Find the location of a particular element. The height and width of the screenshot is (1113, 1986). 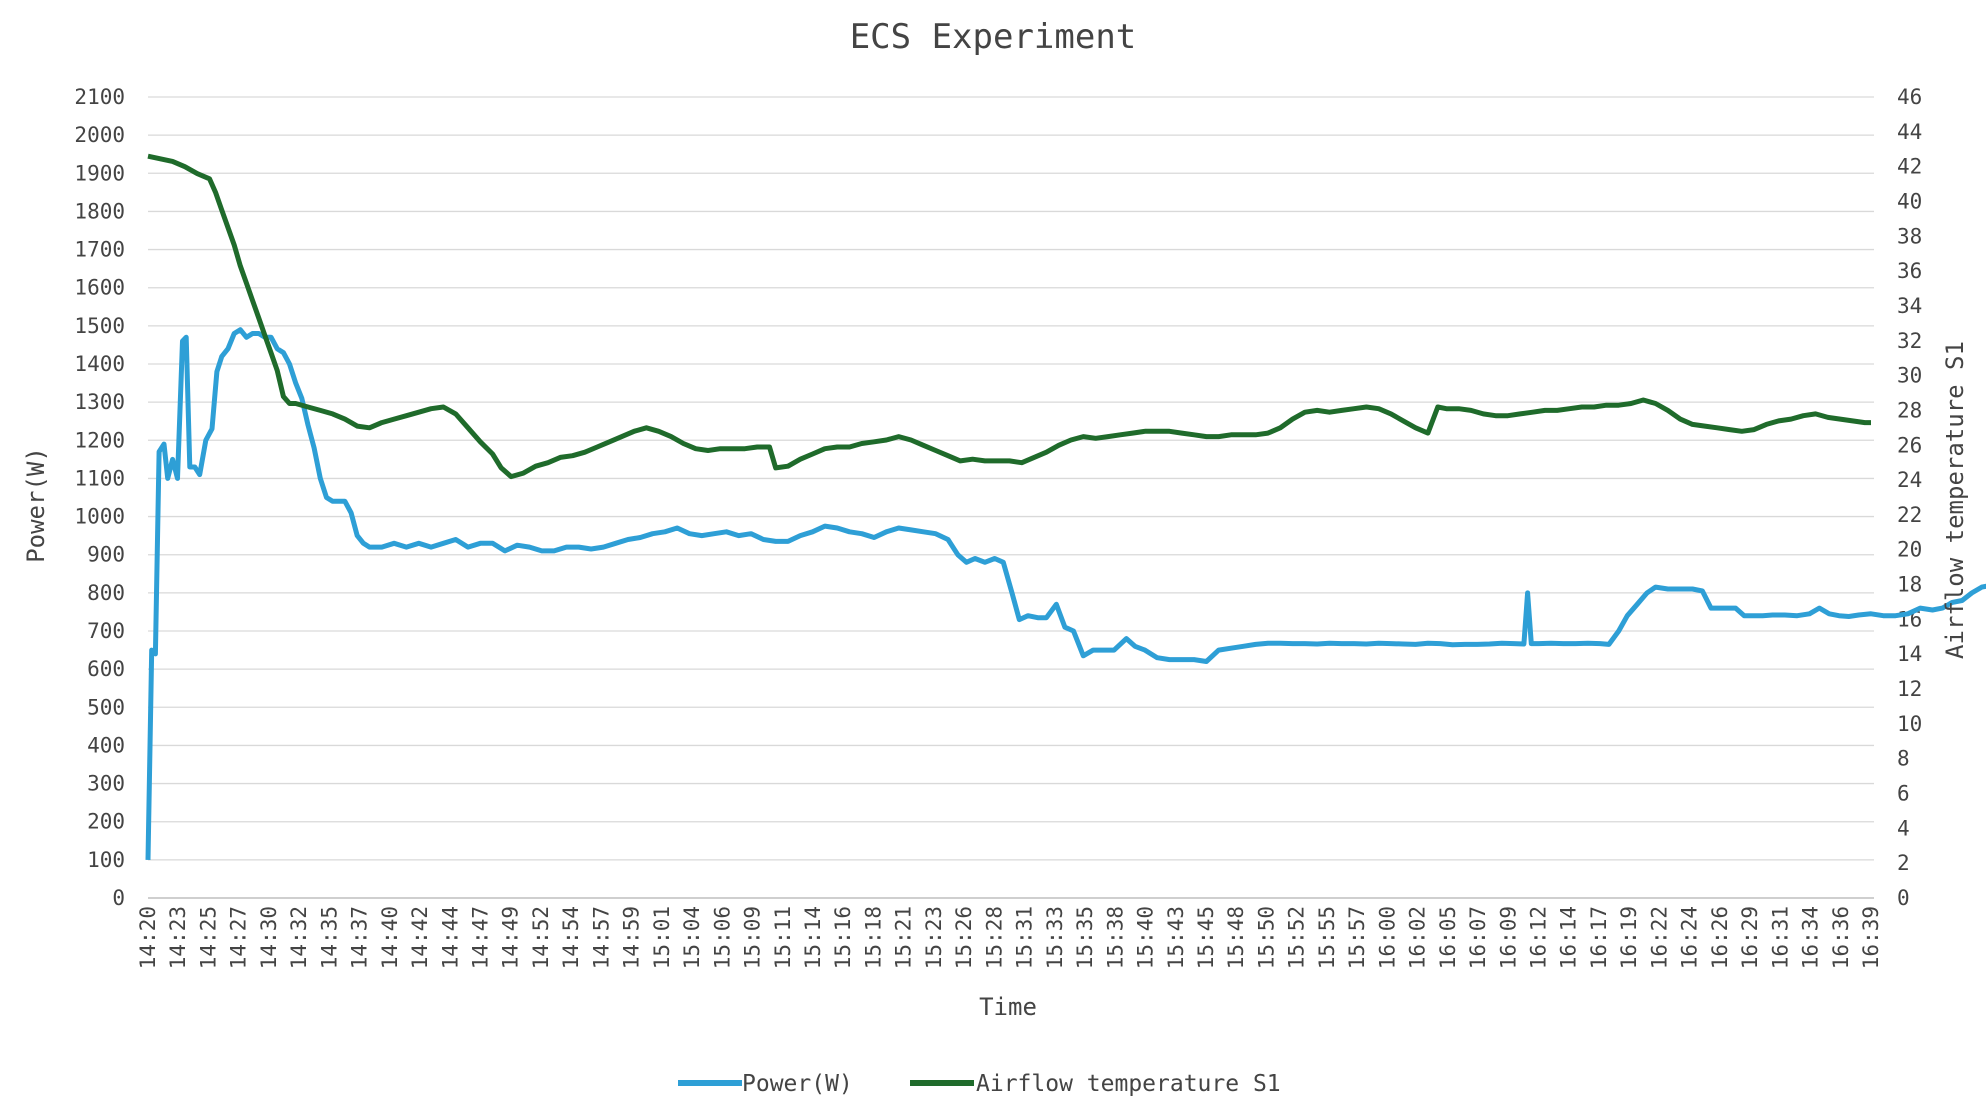

y-right-tick-7: 14 is located at coordinates (1909, 654).